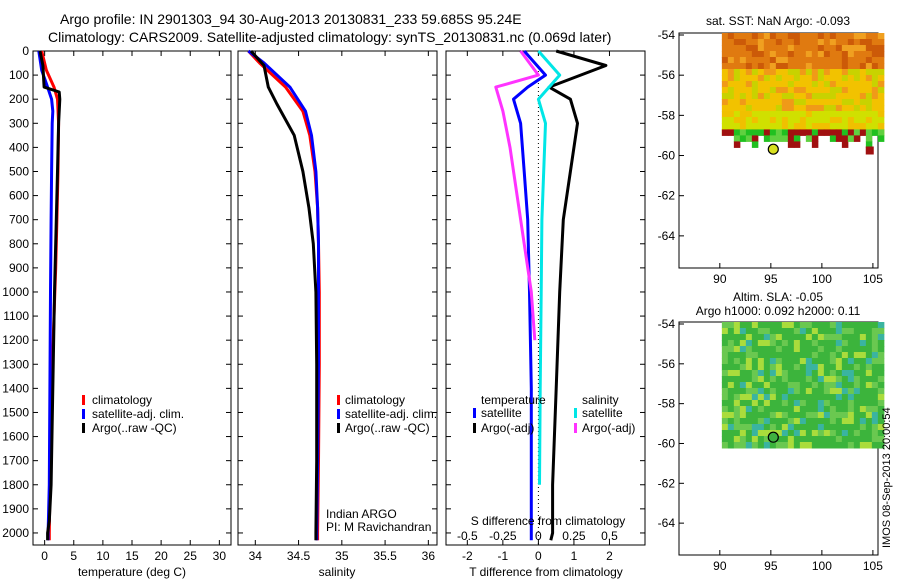 The height and width of the screenshot is (580, 900). I want to click on y-tick-label: -60, so click(667, 443).